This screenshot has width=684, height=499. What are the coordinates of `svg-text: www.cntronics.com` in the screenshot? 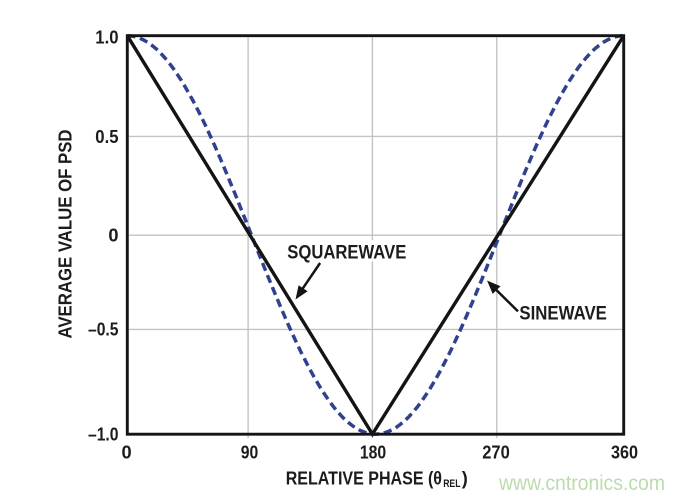 It's located at (581, 483).